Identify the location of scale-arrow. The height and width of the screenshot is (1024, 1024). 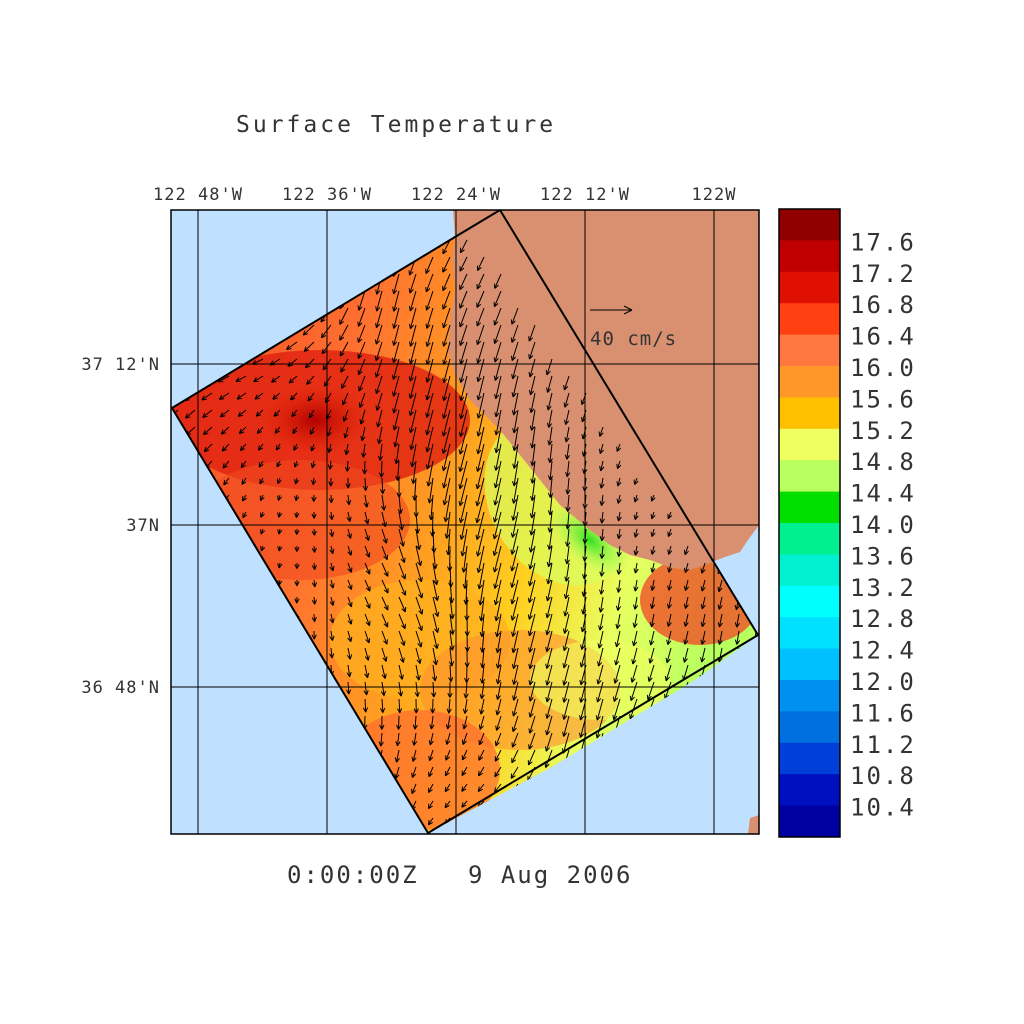
(611, 310).